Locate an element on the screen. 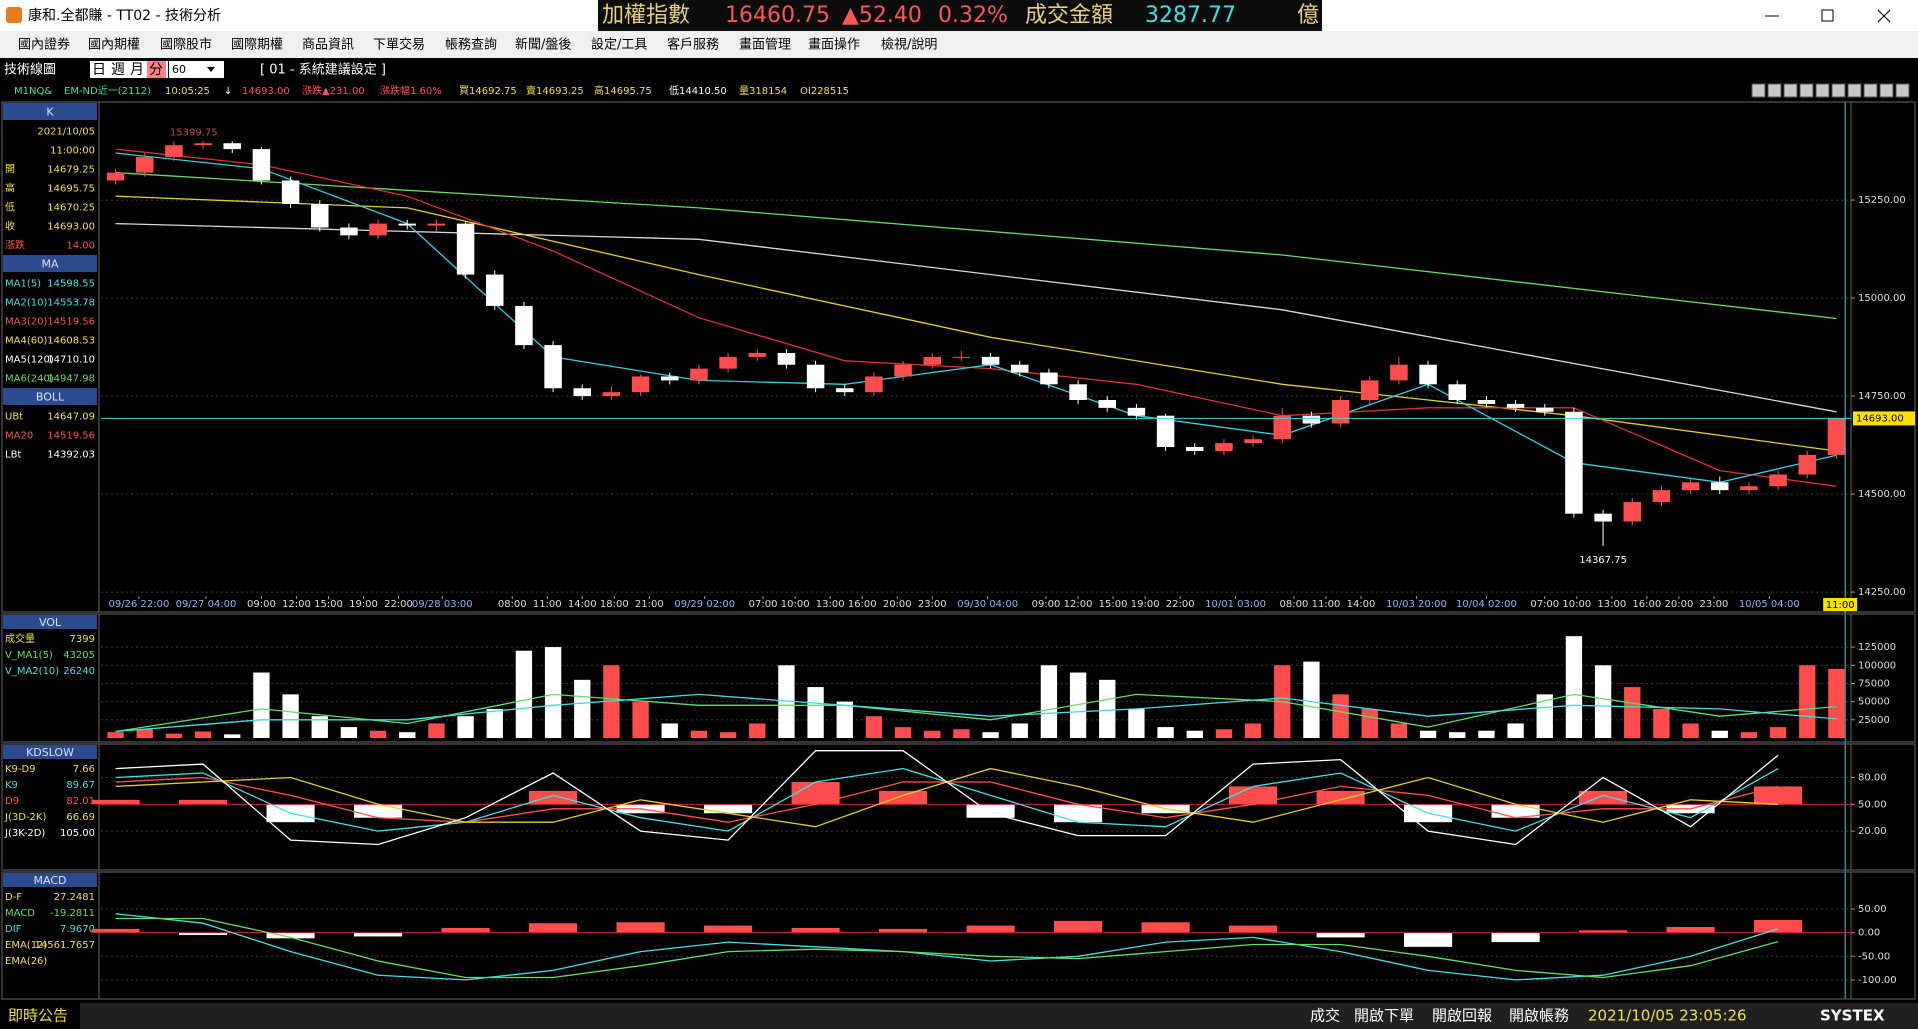 The image size is (1918, 1029). x-tick-label: 07:00 is located at coordinates (1544, 604).